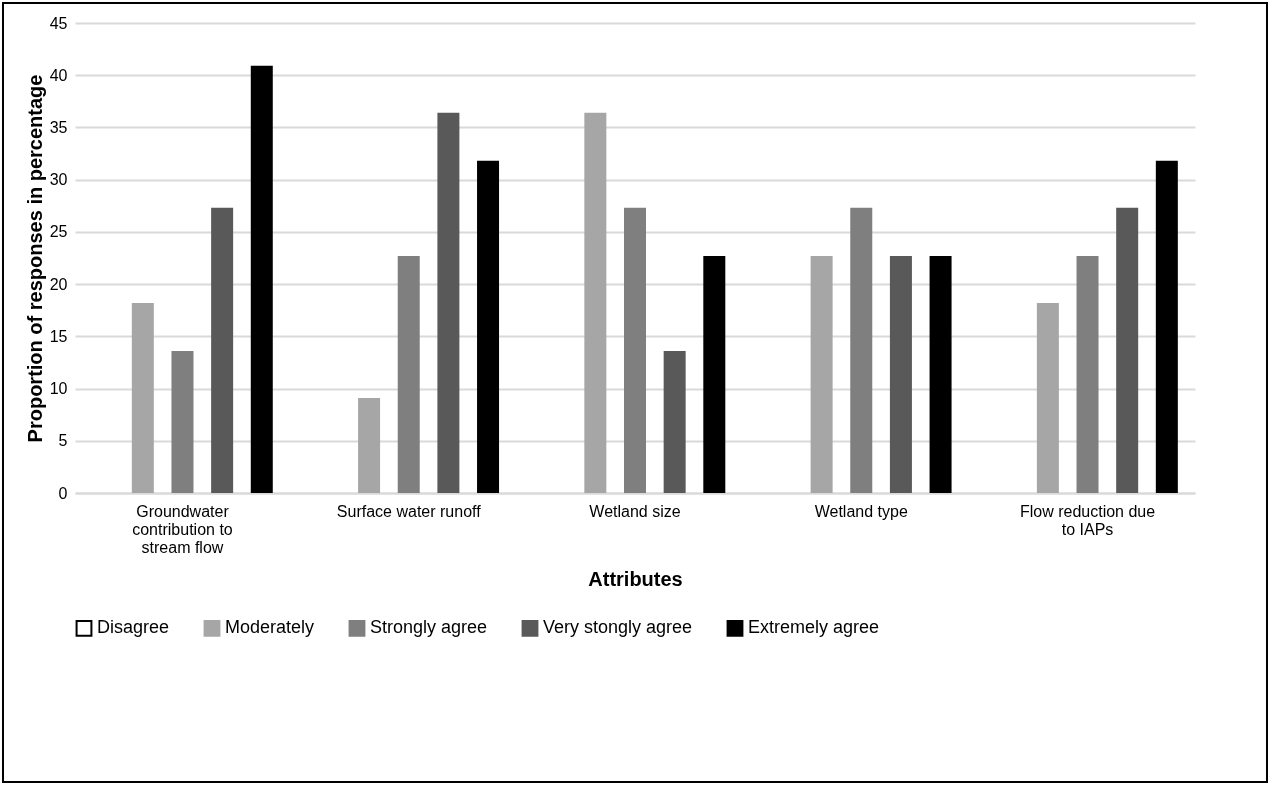 The image size is (1274, 789). Describe the element at coordinates (63, 493) in the screenshot. I see `y-tick-label: 0` at that location.